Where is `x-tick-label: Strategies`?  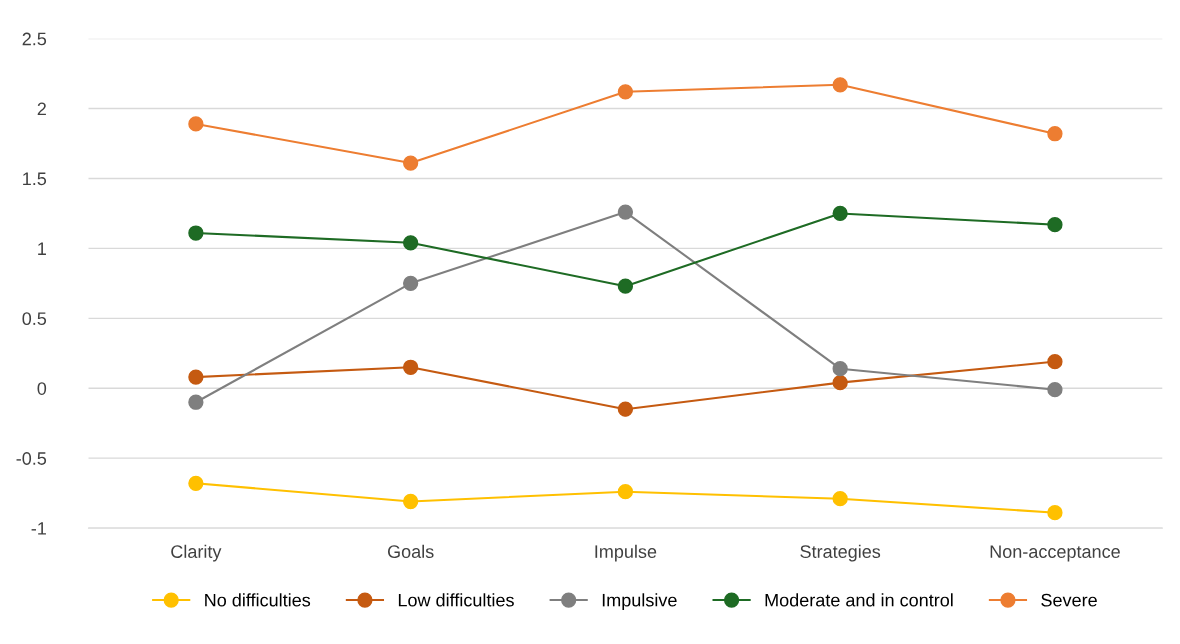 x-tick-label: Strategies is located at coordinates (840, 553).